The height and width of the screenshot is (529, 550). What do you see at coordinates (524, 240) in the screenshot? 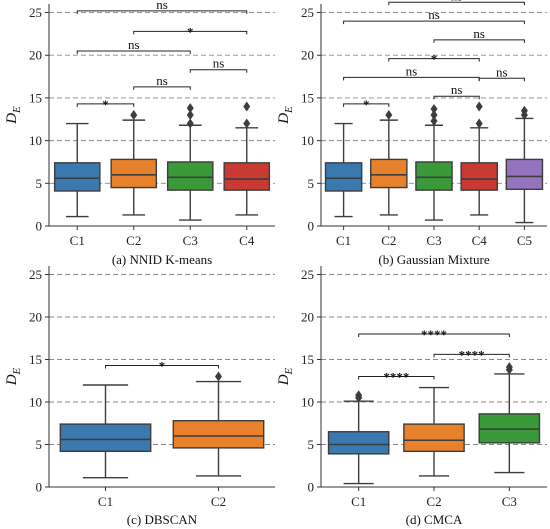
I see `x-tick-label: C5` at bounding box center [524, 240].